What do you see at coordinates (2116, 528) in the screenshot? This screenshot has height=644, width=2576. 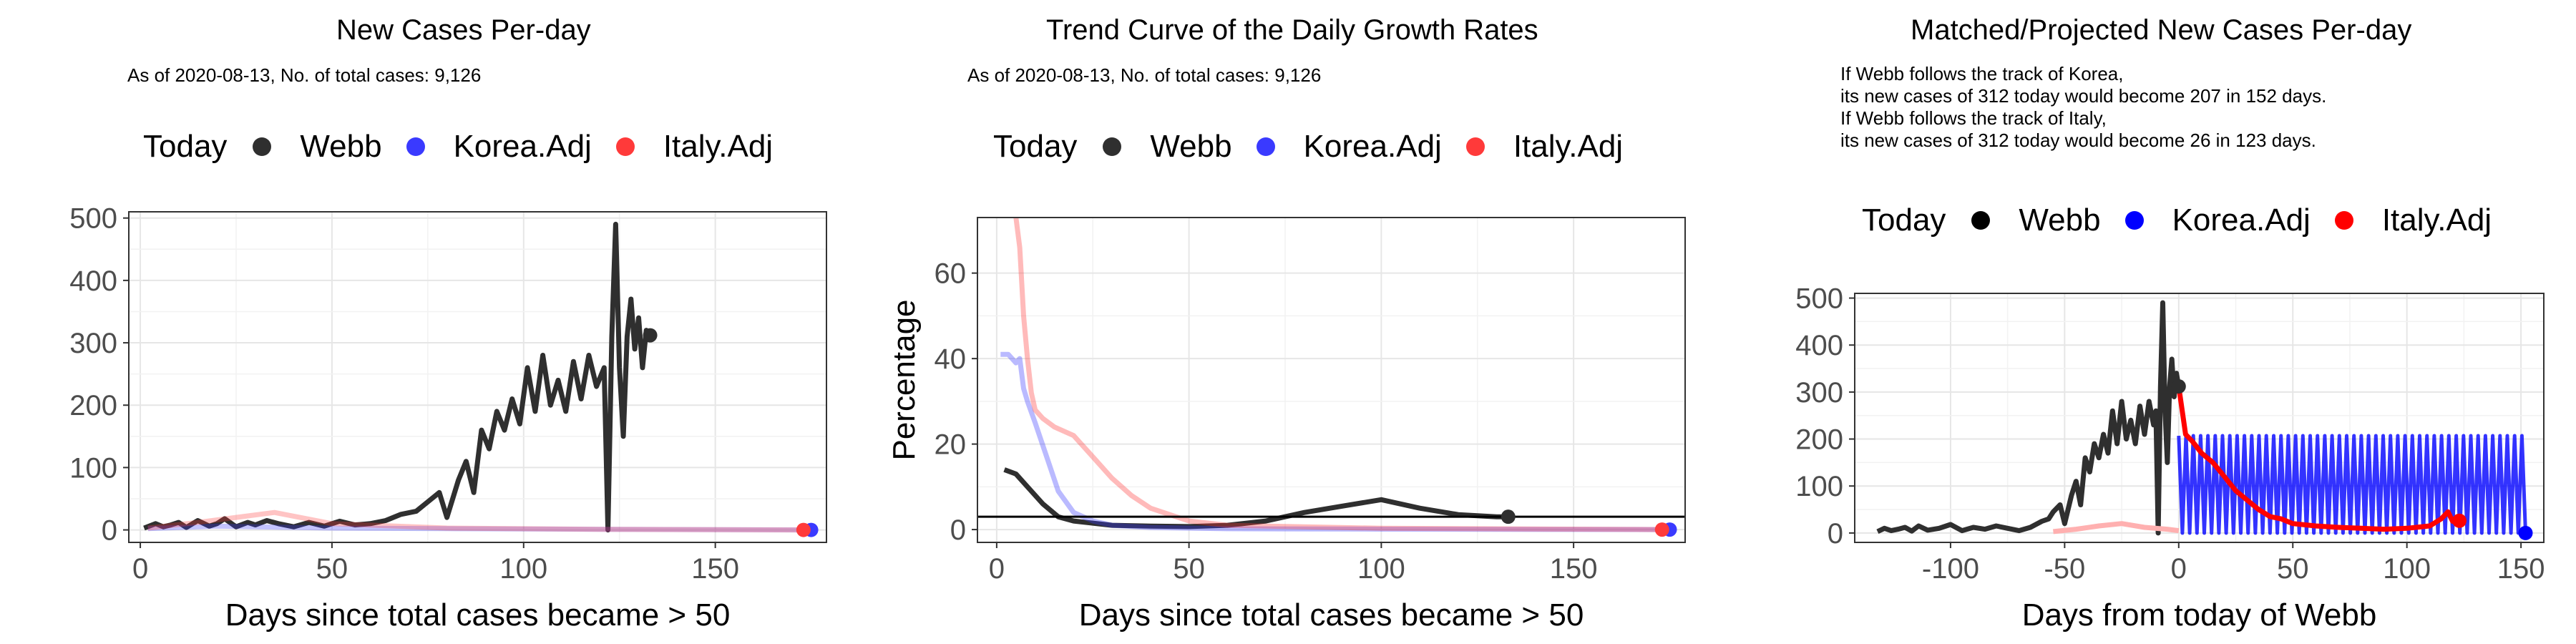 I see `series-line-italy-adj-history` at bounding box center [2116, 528].